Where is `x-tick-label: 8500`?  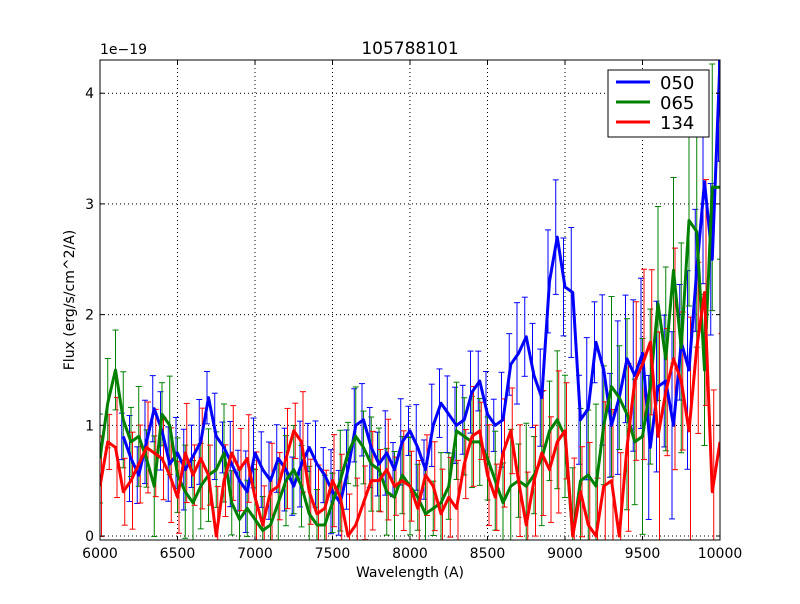
x-tick-label: 8500 is located at coordinates (488, 554).